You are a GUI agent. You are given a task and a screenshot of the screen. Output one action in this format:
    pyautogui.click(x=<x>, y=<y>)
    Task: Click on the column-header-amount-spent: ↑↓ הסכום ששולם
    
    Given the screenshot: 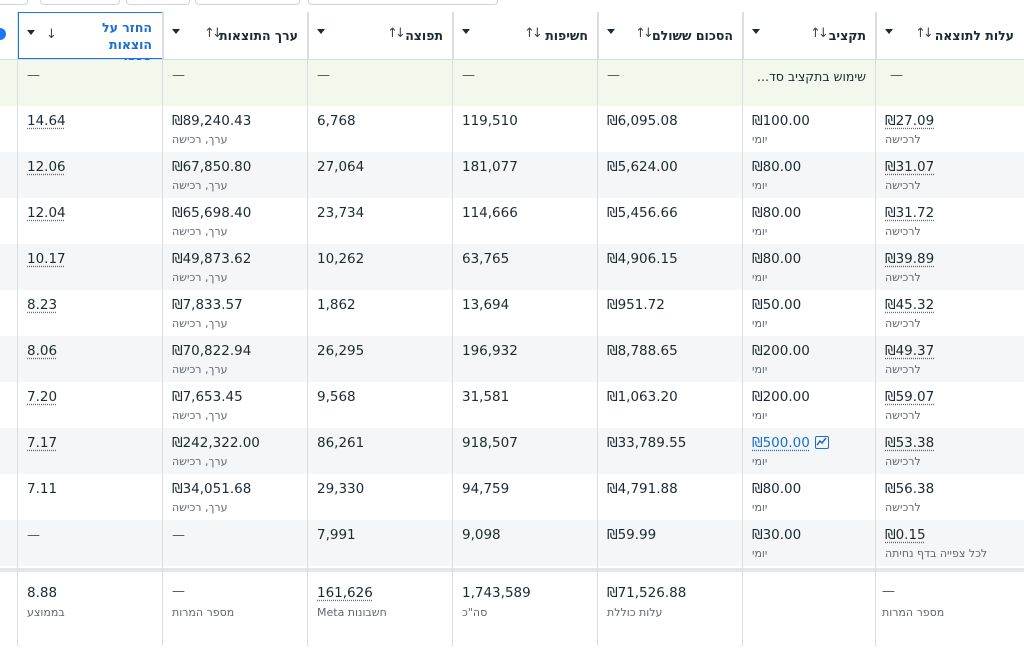 What is the action you would take?
    pyautogui.click(x=670, y=35)
    